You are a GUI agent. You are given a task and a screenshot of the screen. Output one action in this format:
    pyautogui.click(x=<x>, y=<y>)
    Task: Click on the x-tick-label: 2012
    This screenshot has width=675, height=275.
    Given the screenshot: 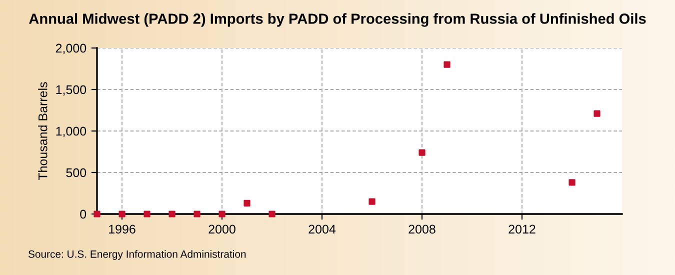 What is the action you would take?
    pyautogui.click(x=522, y=229)
    